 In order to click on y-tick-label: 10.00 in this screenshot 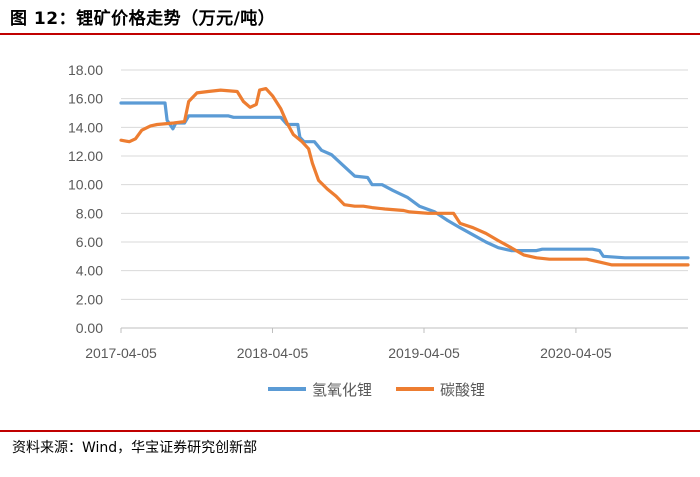, I will do `click(85, 185)`.